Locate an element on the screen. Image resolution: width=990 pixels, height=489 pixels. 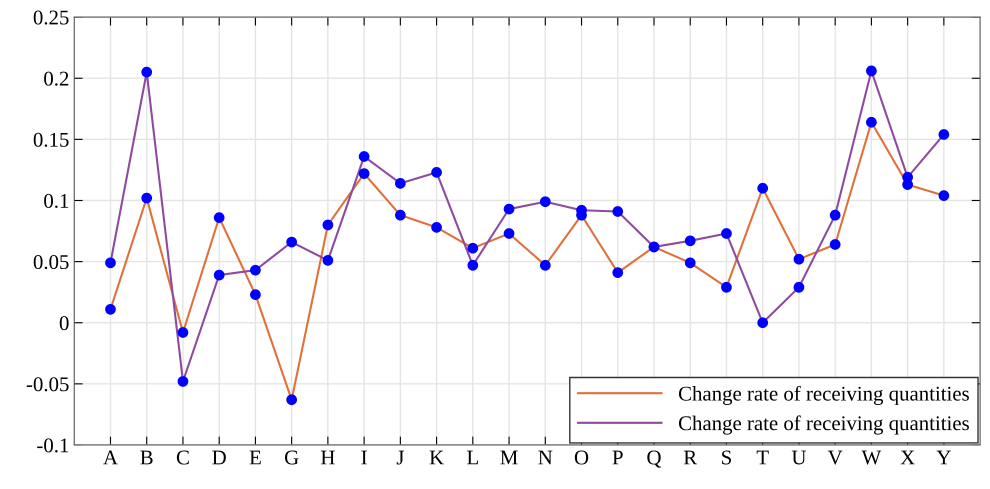
x-tick-label: O is located at coordinates (581, 457).